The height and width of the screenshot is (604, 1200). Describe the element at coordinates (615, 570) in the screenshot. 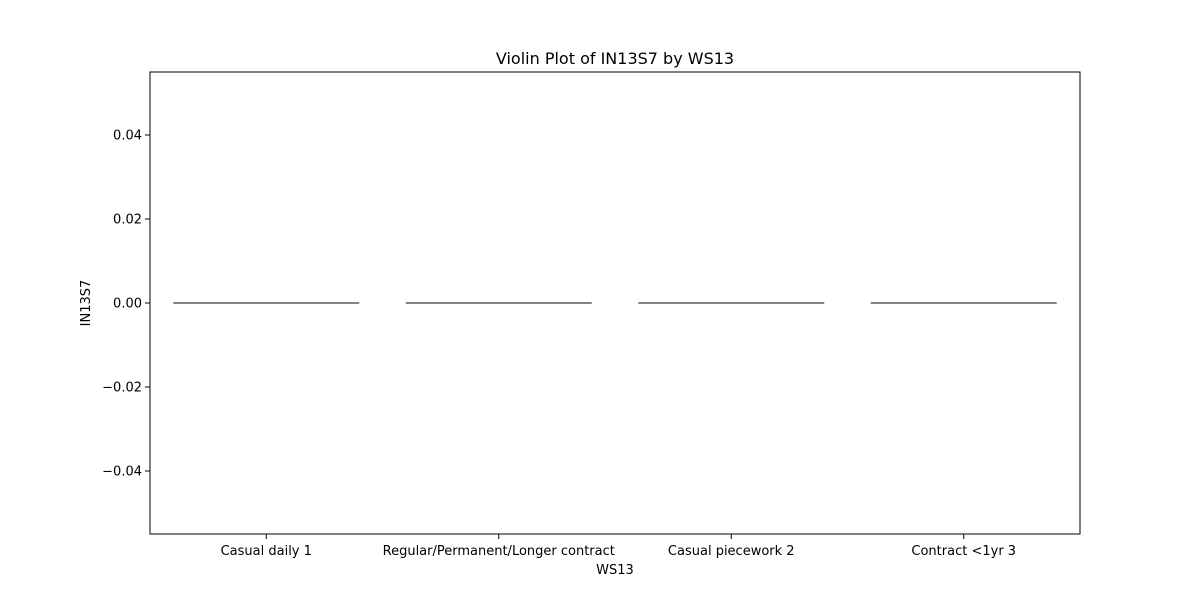

I see `x-axis-label: WS13` at that location.